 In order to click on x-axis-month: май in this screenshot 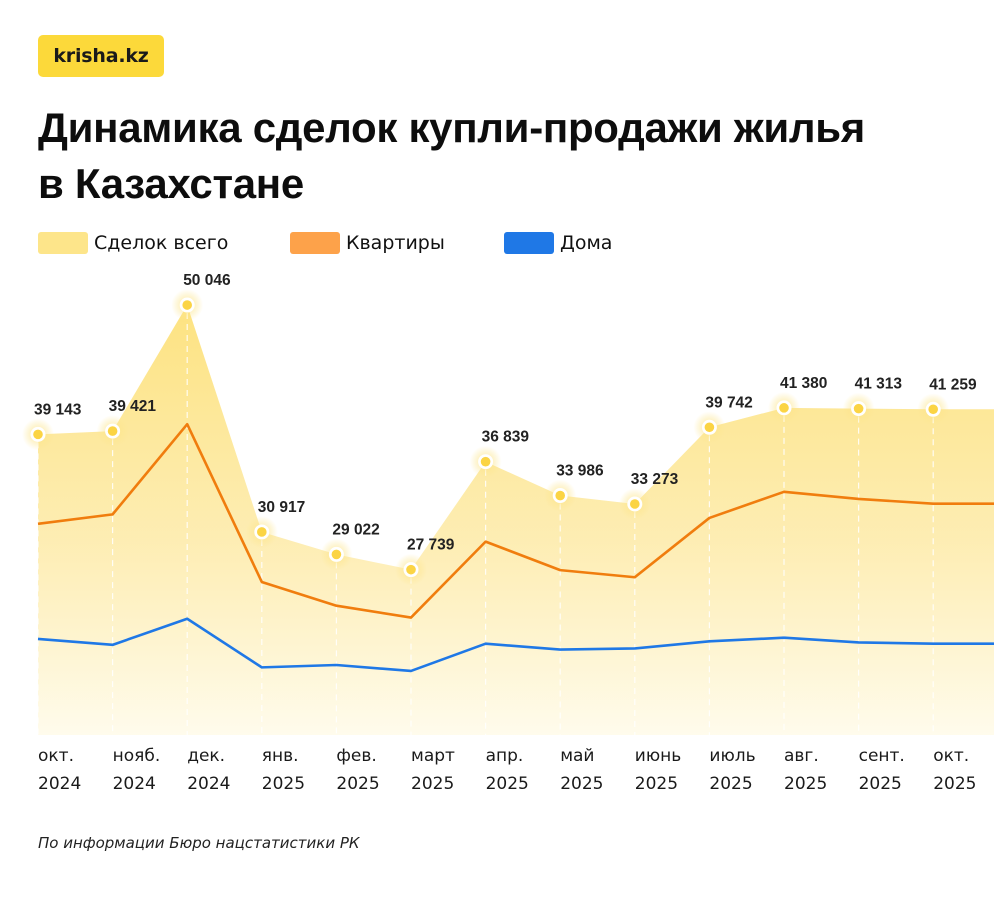, I will do `click(577, 756)`.